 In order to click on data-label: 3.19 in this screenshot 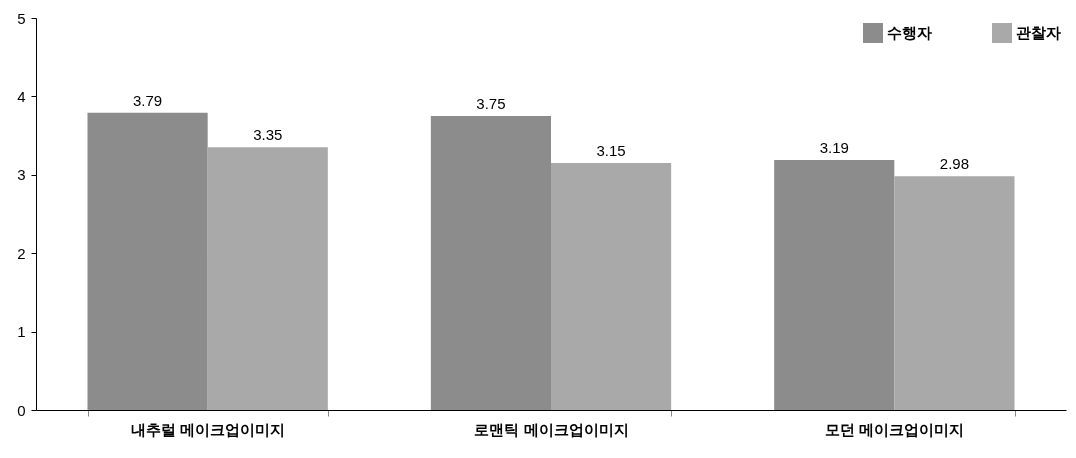, I will do `click(834, 147)`.